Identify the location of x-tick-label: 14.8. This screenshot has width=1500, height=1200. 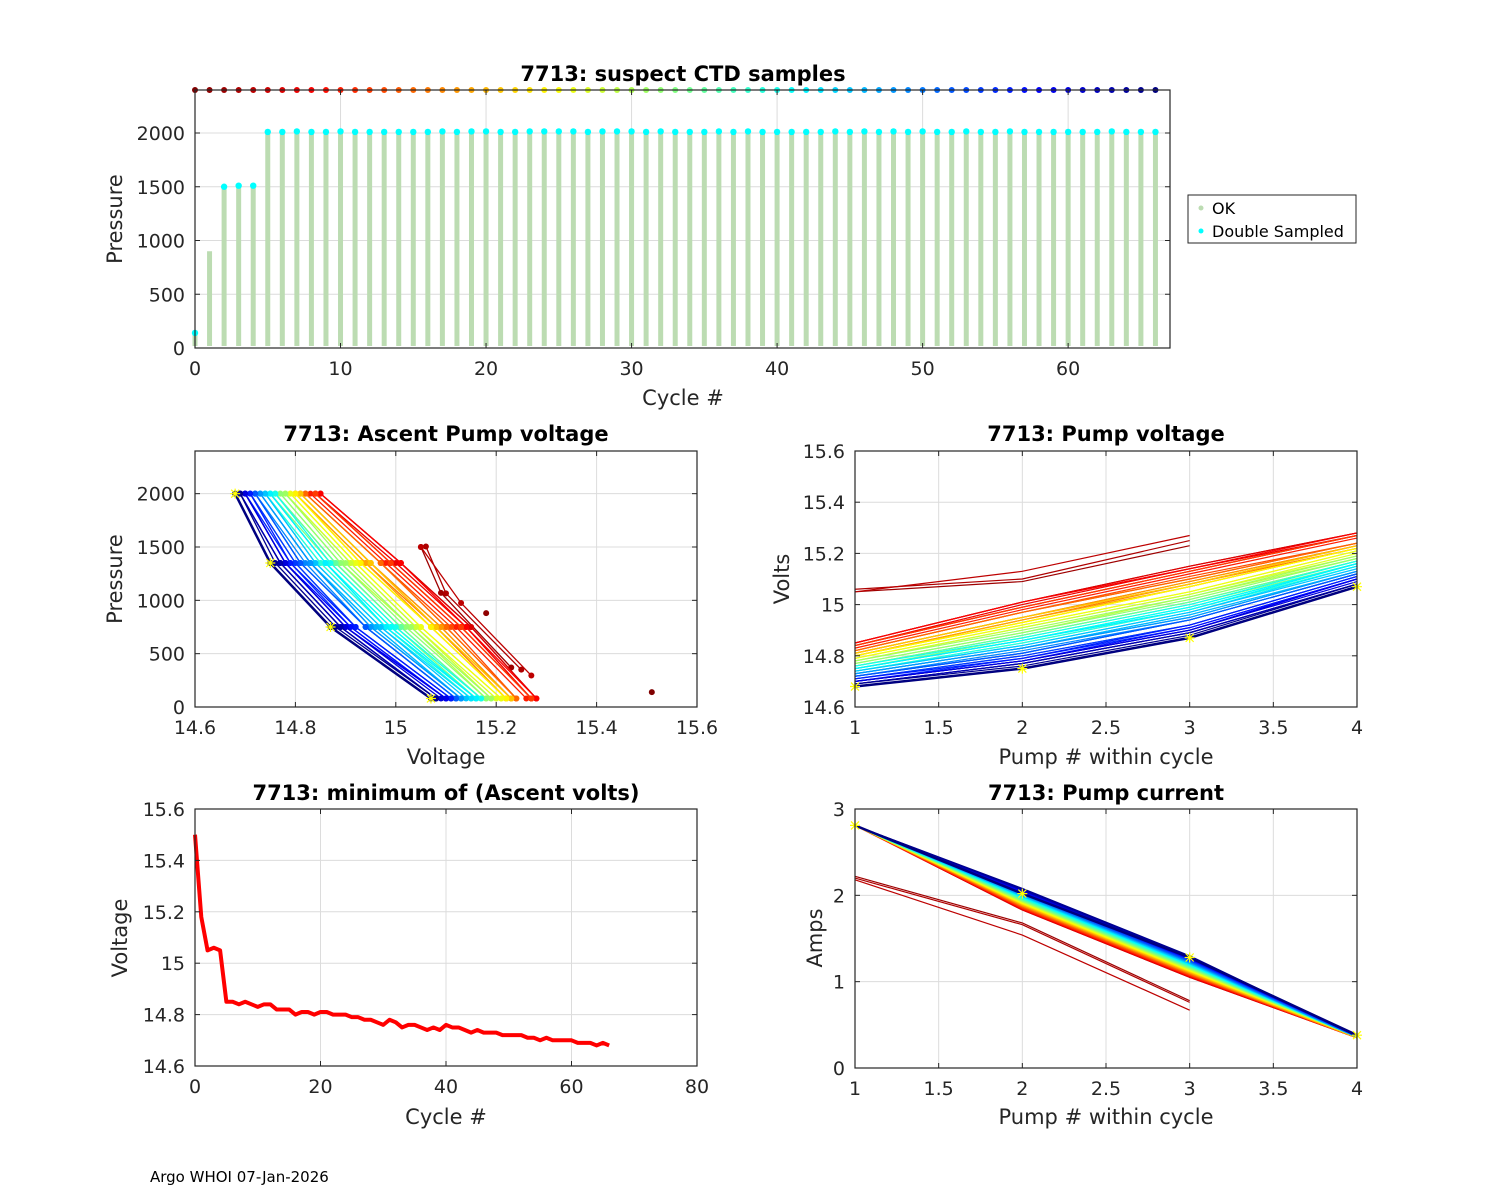
(295, 728).